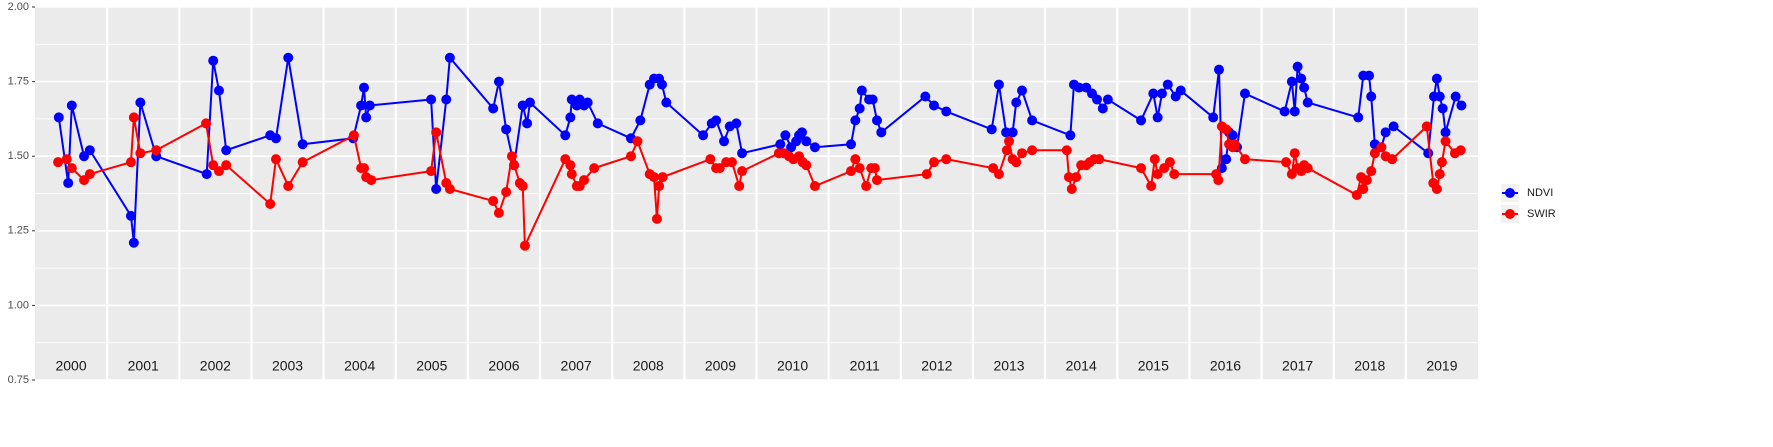 The image size is (1773, 447). What do you see at coordinates (1369, 366) in the screenshot?
I see `x-tick-label: 2018` at bounding box center [1369, 366].